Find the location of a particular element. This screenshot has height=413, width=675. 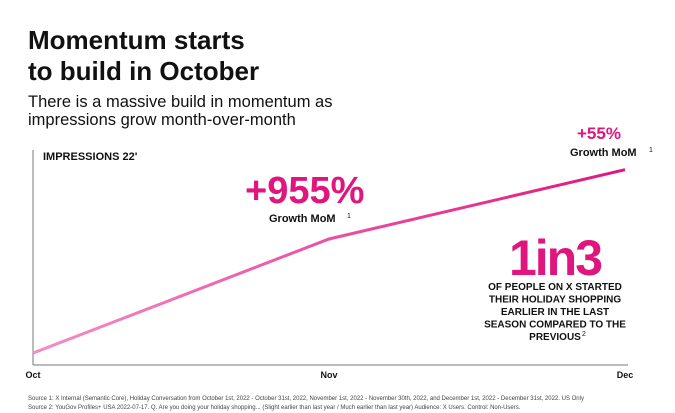

stat-line: SEASON COMPARED TO THE is located at coordinates (555, 325).